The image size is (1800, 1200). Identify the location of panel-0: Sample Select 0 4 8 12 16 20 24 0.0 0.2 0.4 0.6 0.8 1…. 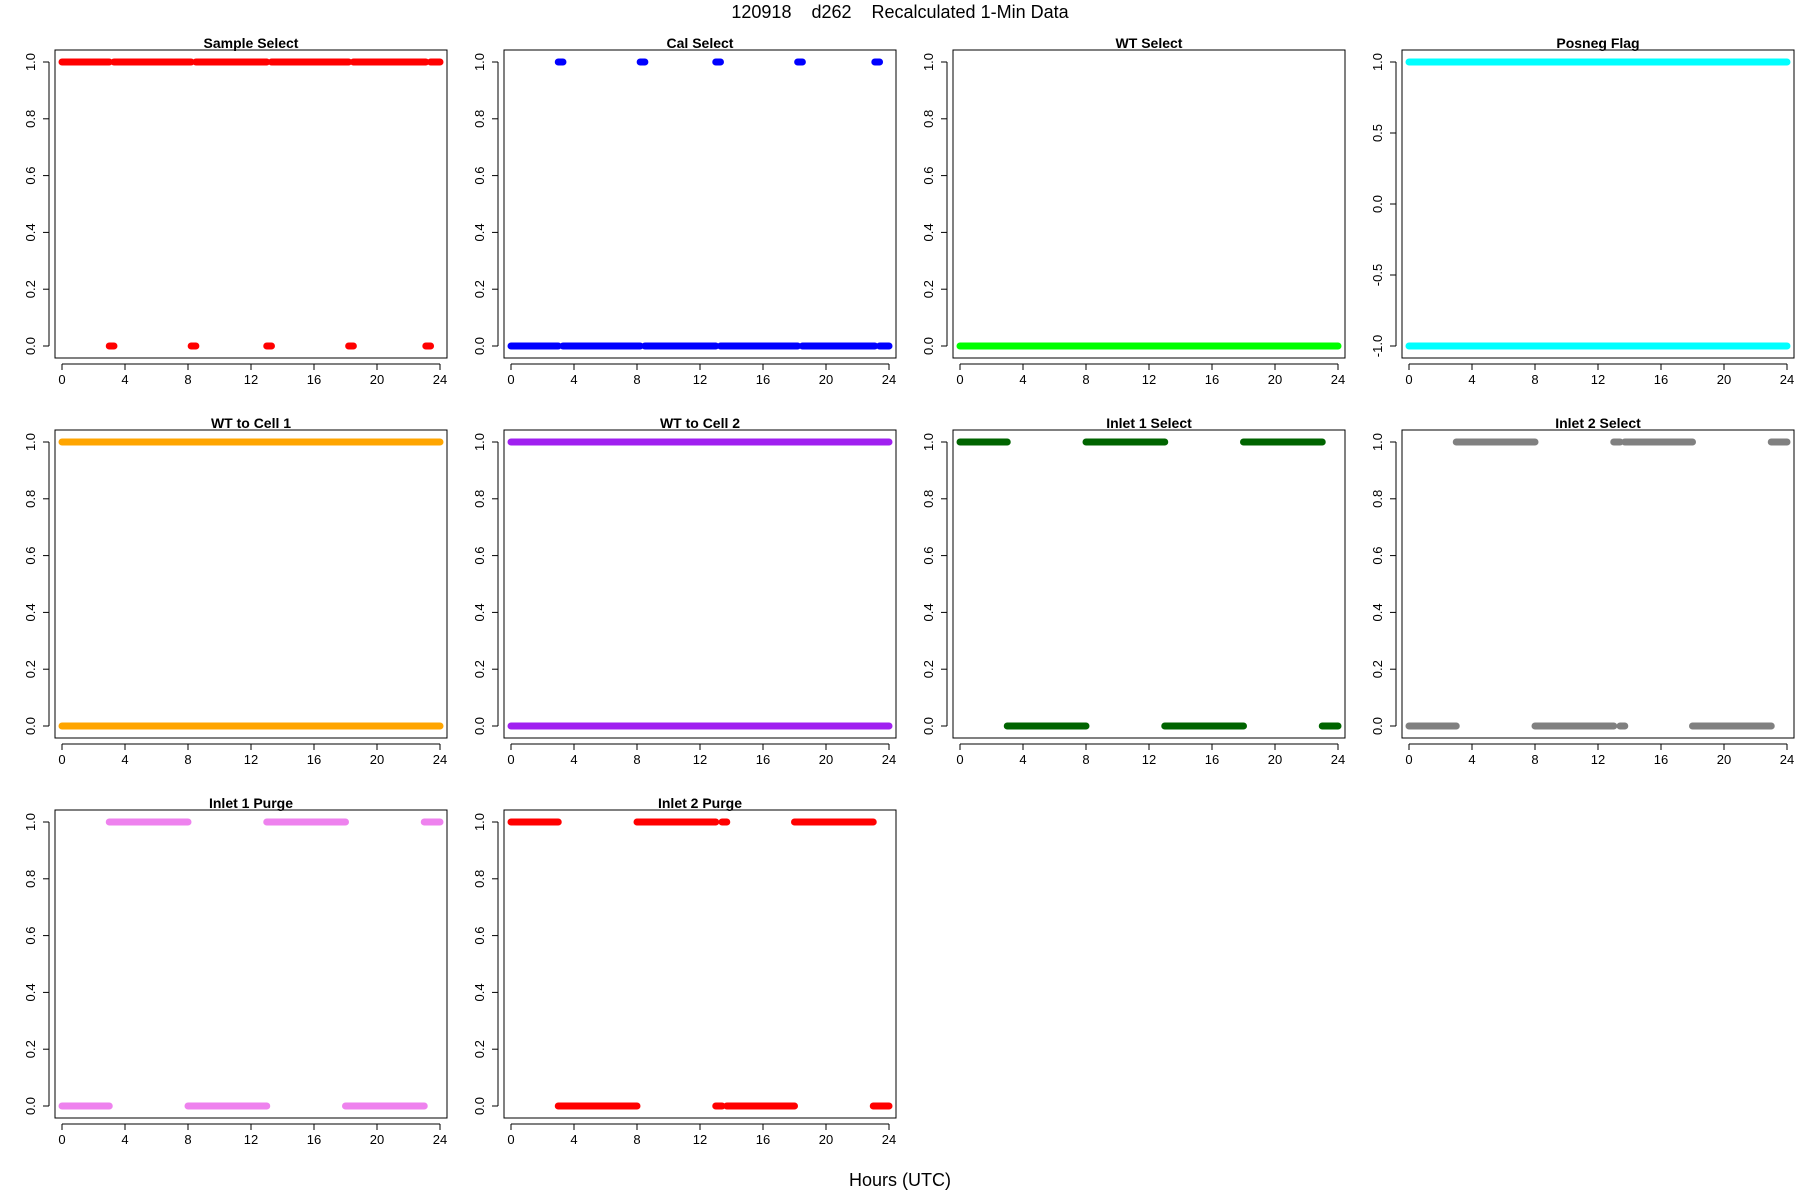
(235, 211).